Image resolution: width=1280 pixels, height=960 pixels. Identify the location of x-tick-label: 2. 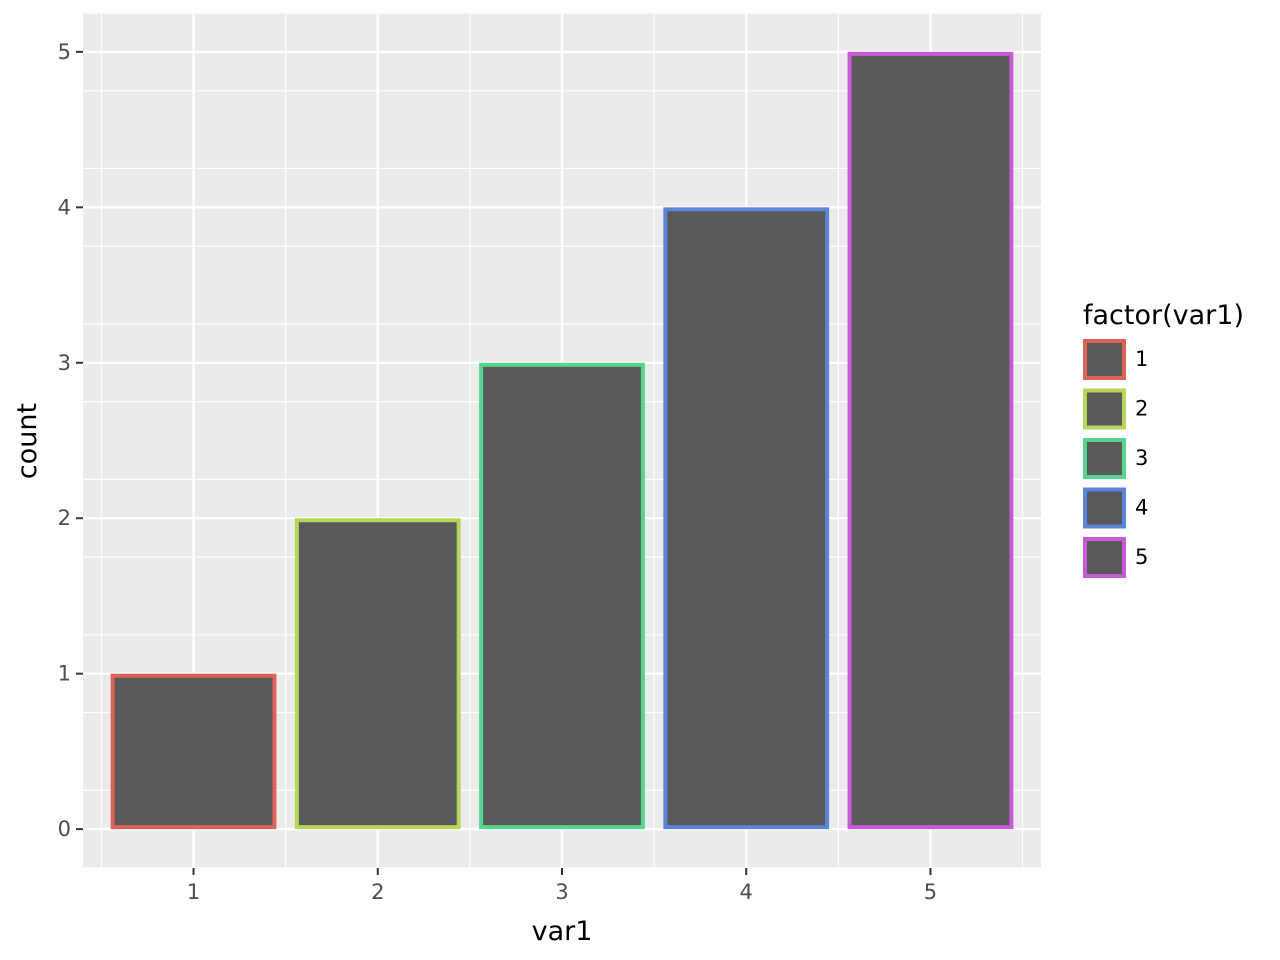
(377, 892).